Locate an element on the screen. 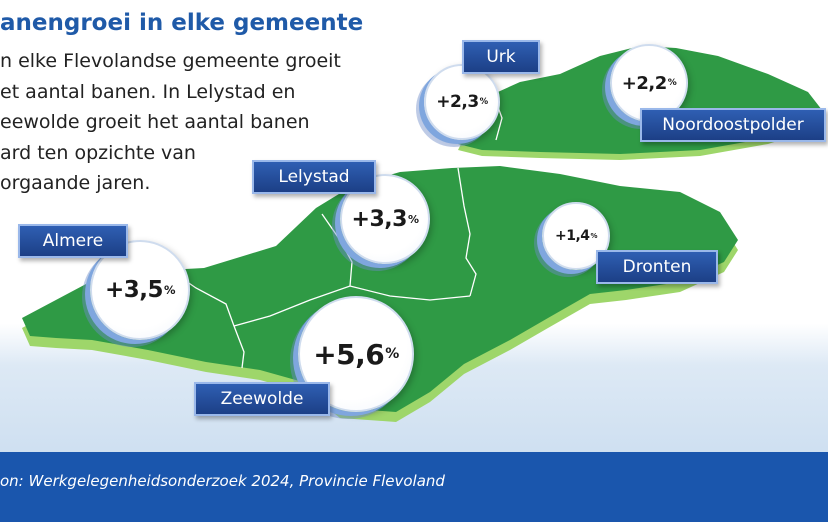  growth-value: +2,2 is located at coordinates (644, 83).